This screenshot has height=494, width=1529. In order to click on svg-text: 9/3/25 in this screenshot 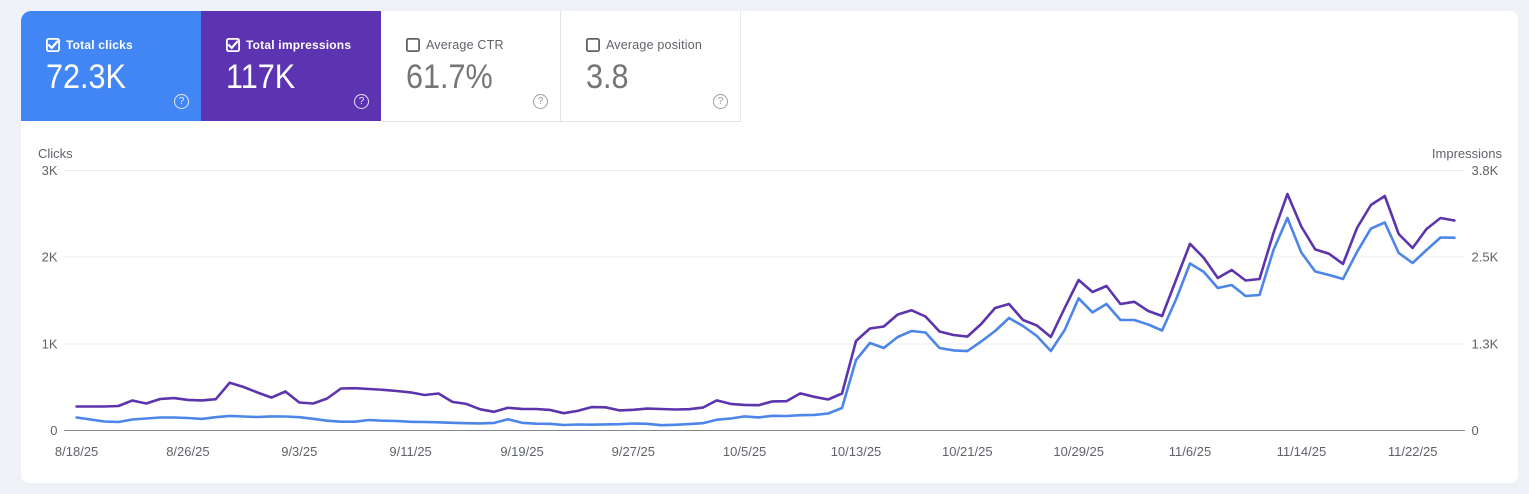, I will do `click(299, 451)`.